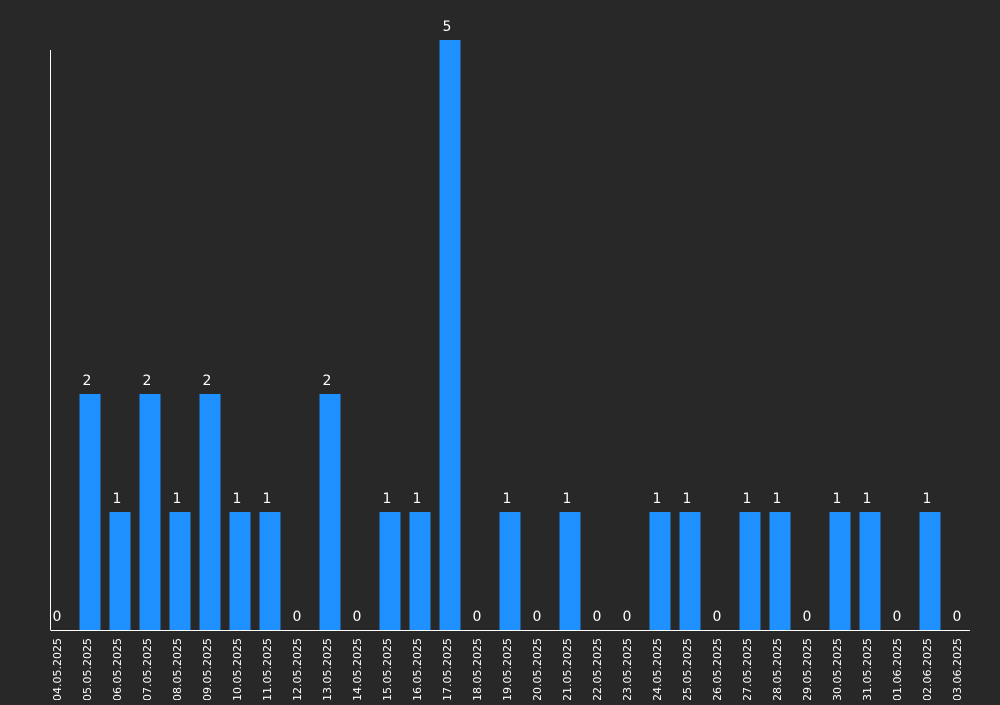  I want to click on x-tick-label: 02.06.2025, so click(927, 669).